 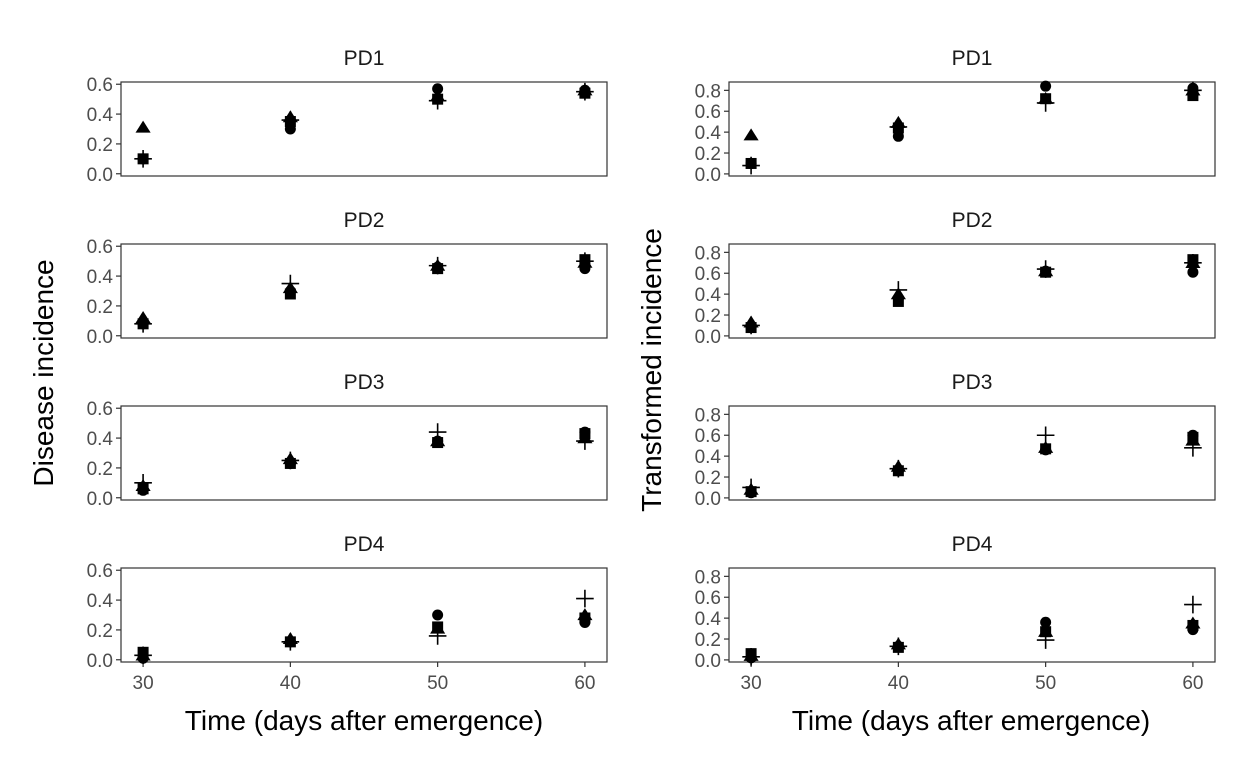 I want to click on right-facet-pd1: PD1 0.00.20.40.60.8, so click(x=955, y=116).